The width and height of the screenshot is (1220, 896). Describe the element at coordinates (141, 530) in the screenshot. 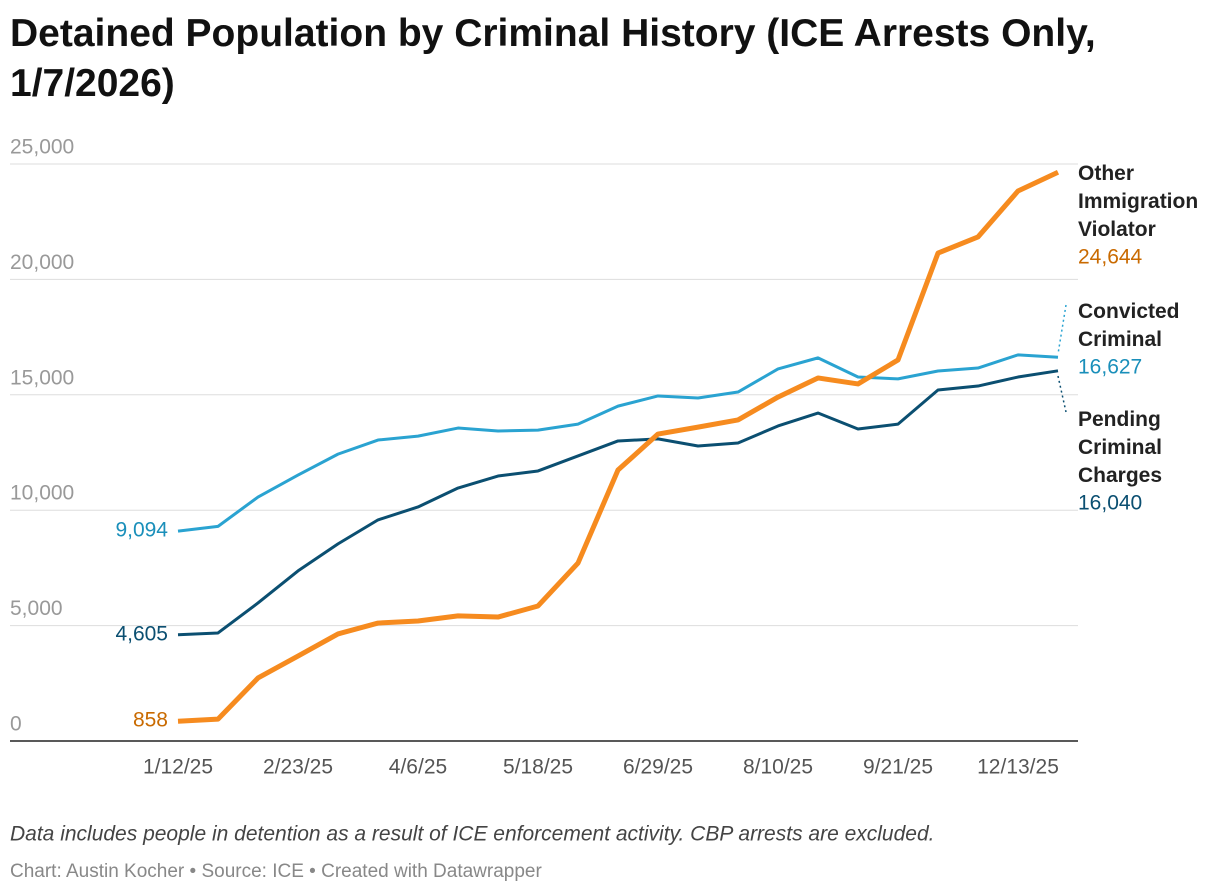

I see `start-label: 9,094` at that location.